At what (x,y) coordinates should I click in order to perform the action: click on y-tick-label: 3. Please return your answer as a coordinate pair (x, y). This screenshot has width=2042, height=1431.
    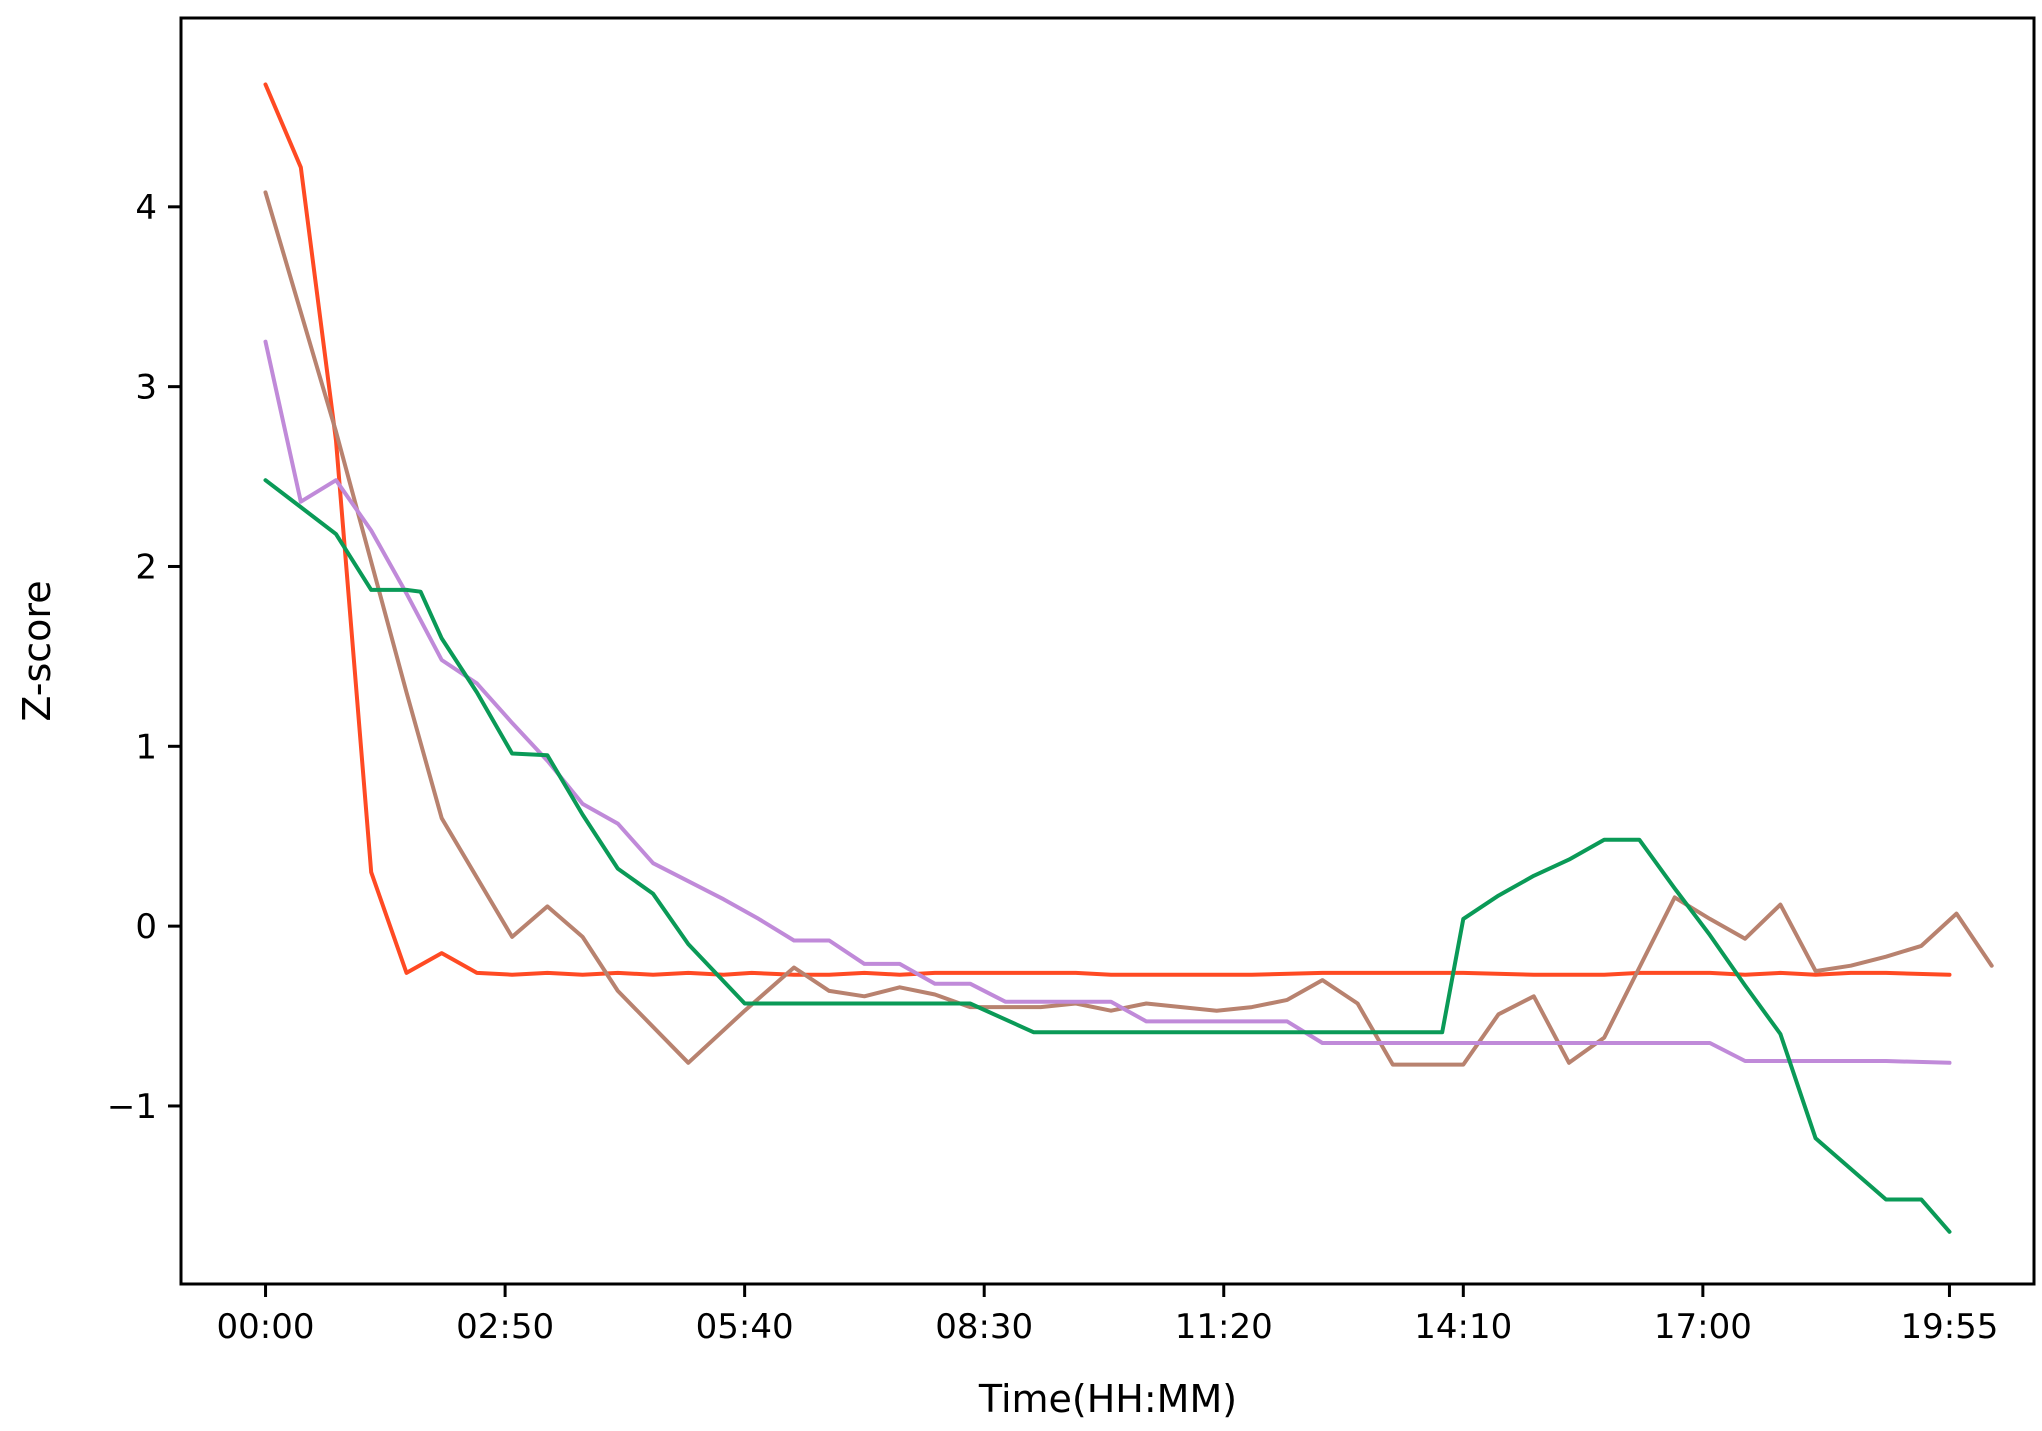
    Looking at the image, I should click on (146, 388).